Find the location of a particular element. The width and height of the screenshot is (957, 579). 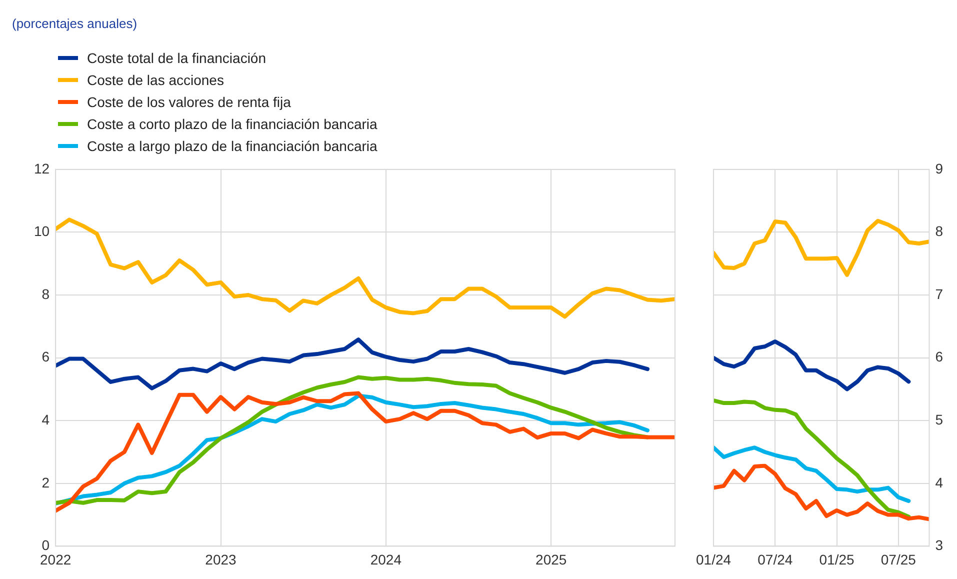

y2-tick-label: 4 is located at coordinates (939, 482).